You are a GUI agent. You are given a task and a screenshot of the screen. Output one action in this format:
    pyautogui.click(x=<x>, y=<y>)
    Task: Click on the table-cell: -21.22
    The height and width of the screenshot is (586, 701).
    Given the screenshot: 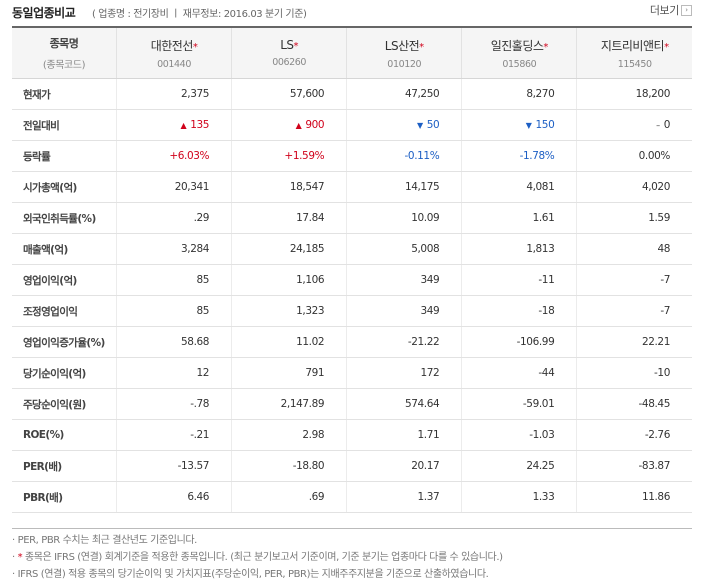 What is the action you would take?
    pyautogui.click(x=404, y=342)
    